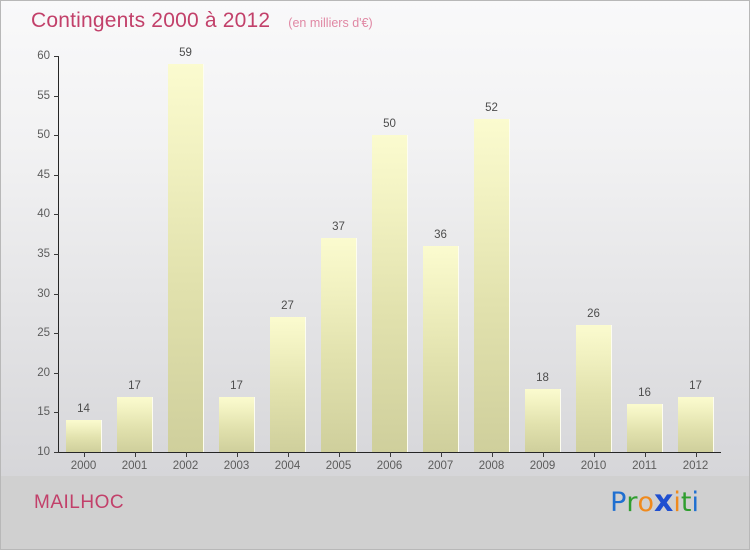  I want to click on bar-2003, so click(237, 424).